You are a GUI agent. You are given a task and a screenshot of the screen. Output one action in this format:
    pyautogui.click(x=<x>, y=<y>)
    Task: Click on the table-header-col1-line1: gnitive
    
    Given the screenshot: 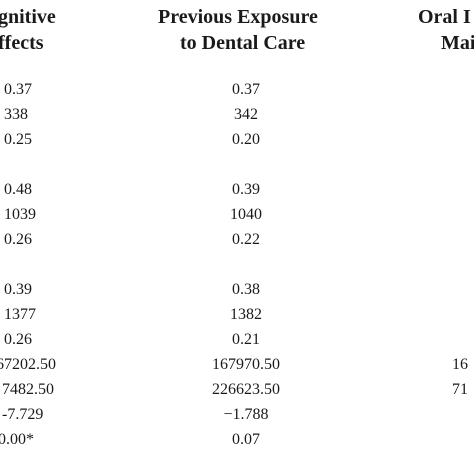 What is the action you would take?
    pyautogui.click(x=28, y=17)
    